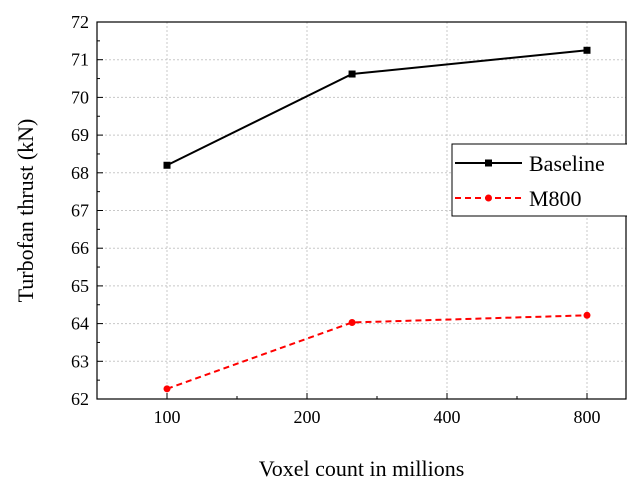 The image size is (627, 487). I want to click on y-tick-label: 66, so click(80, 248).